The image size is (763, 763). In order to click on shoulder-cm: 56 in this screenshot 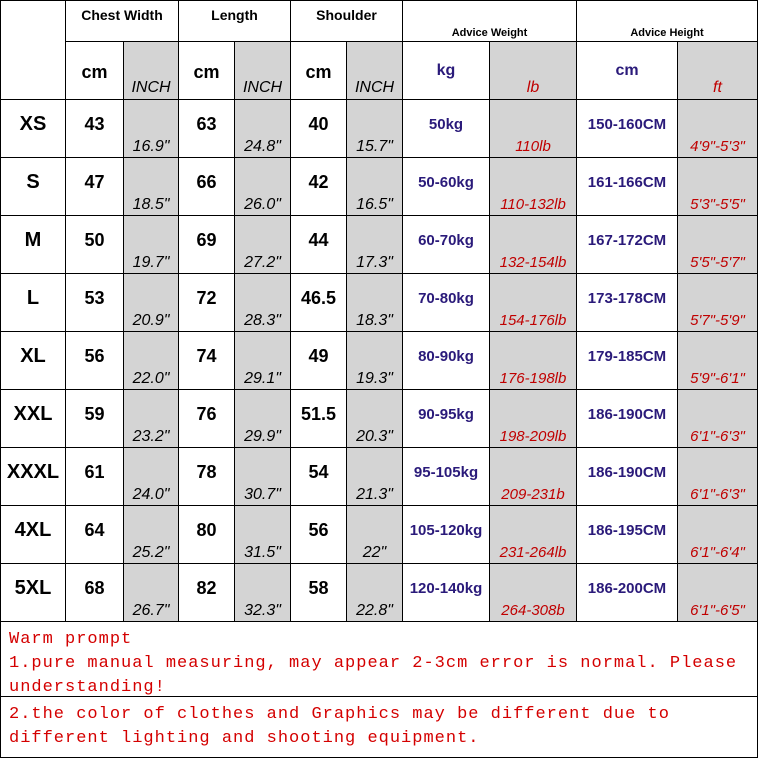, I will do `click(318, 530)`.